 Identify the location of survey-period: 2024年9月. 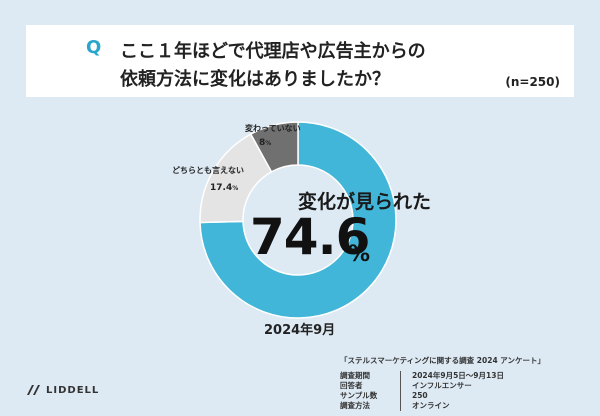
(300, 330).